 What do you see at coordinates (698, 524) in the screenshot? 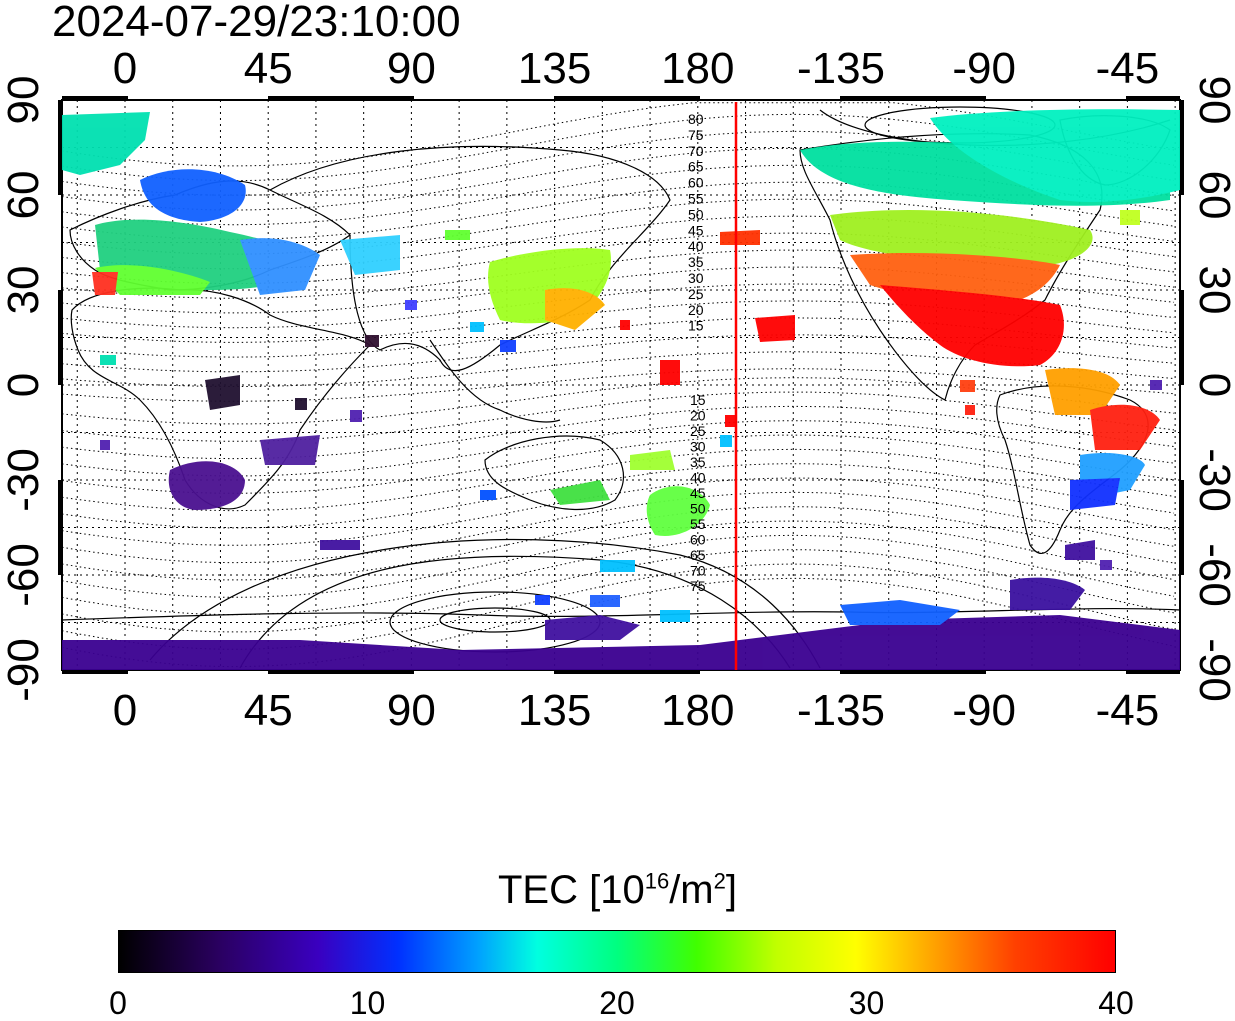
I see `south-contour-label: 55` at bounding box center [698, 524].